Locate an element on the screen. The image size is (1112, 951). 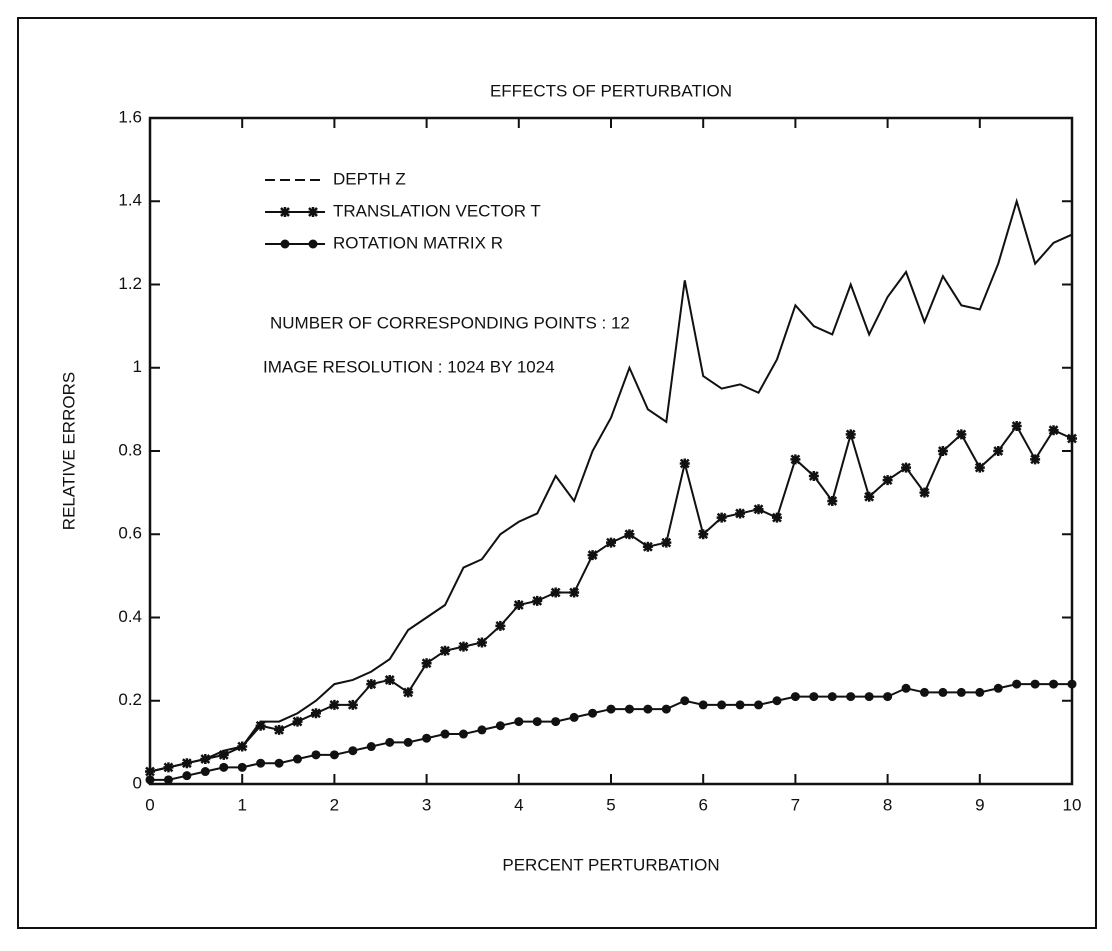
y-tick-label: 0.8 is located at coordinates (130, 449).